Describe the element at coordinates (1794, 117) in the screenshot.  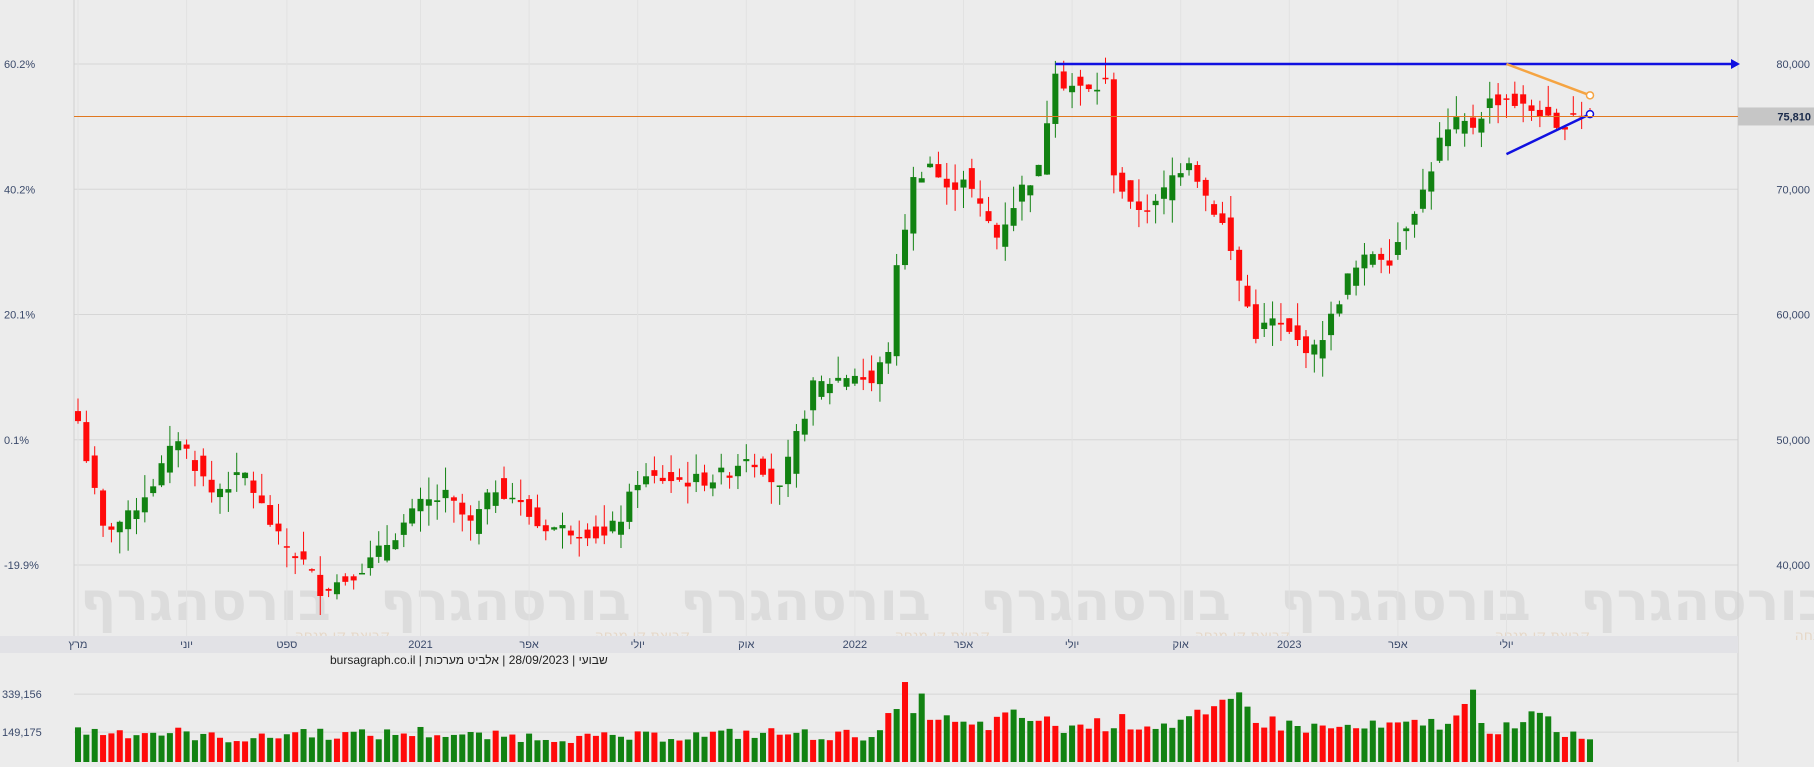
I see `last-price-label: 75,810` at that location.